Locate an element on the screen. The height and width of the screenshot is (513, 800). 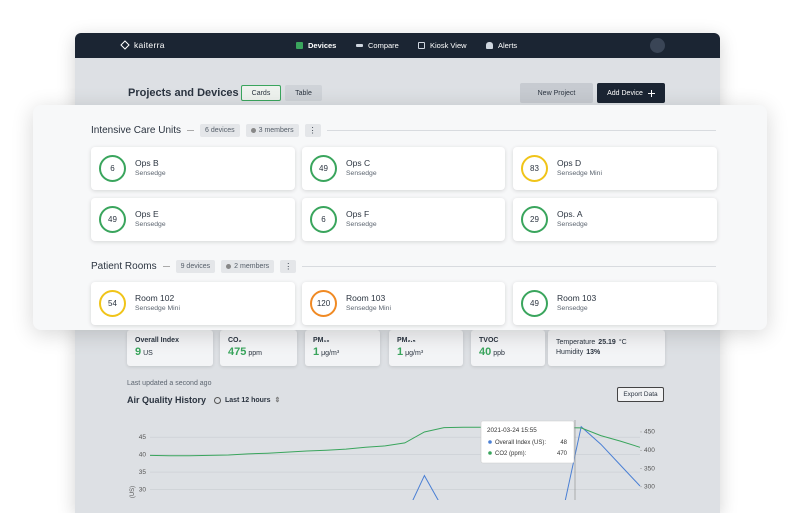
nav-alerts: Alerts is located at coordinates (501, 45).